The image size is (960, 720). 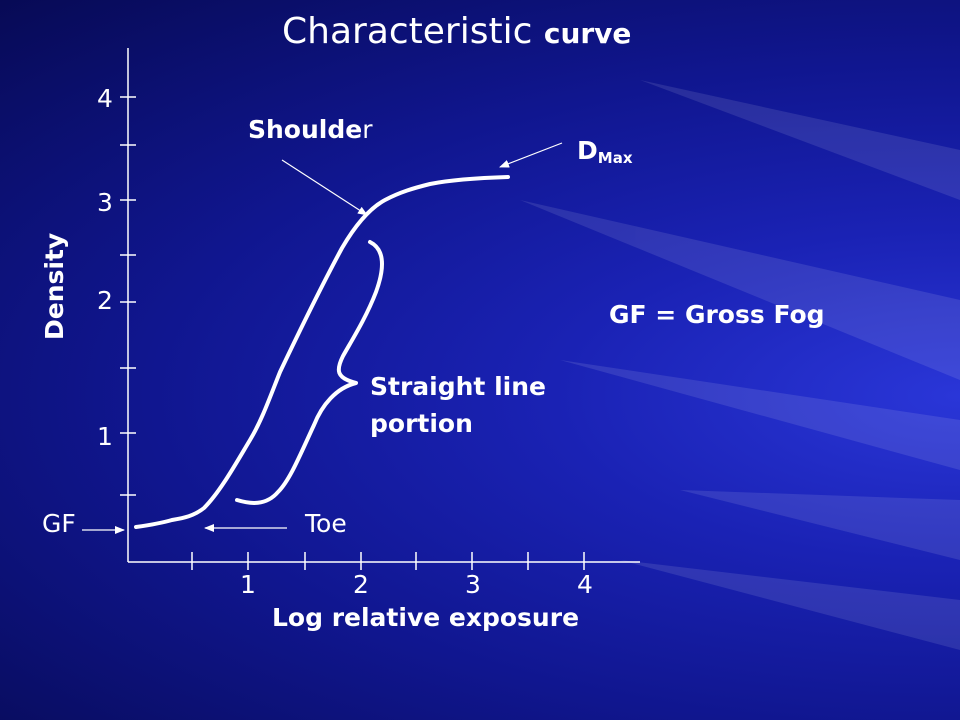 What do you see at coordinates (426, 617) in the screenshot?
I see `x-axis-label: Log relative exposure` at bounding box center [426, 617].